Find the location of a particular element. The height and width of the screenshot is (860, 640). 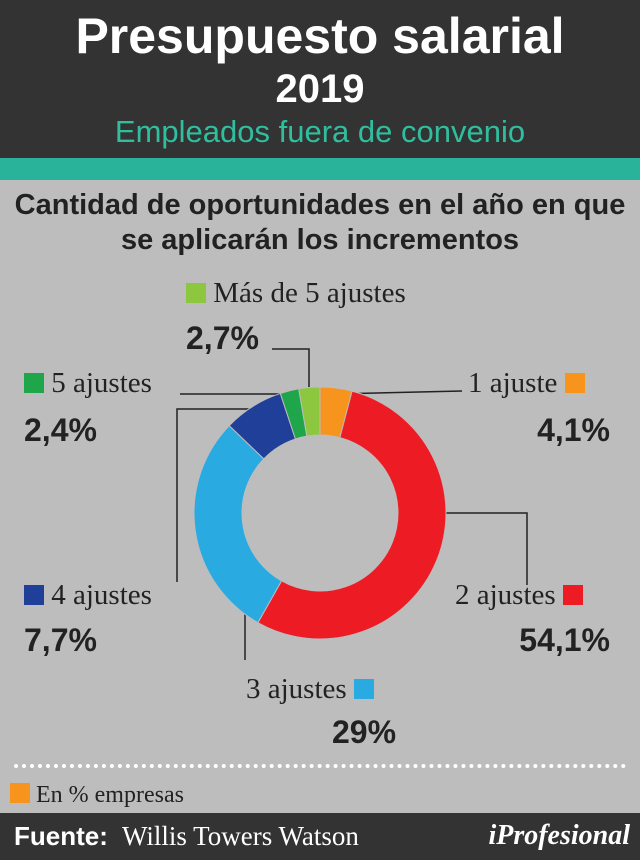

value-4-ajustes: 7,7% is located at coordinates (60, 640).